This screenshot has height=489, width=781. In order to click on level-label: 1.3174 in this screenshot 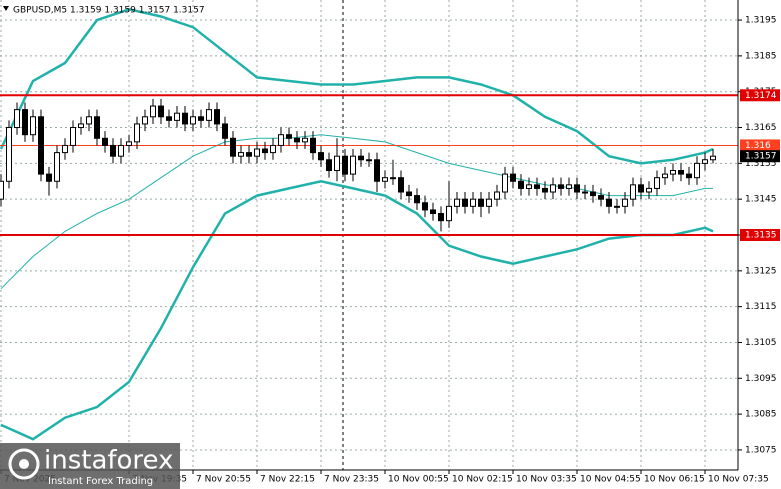, I will do `click(761, 96)`.